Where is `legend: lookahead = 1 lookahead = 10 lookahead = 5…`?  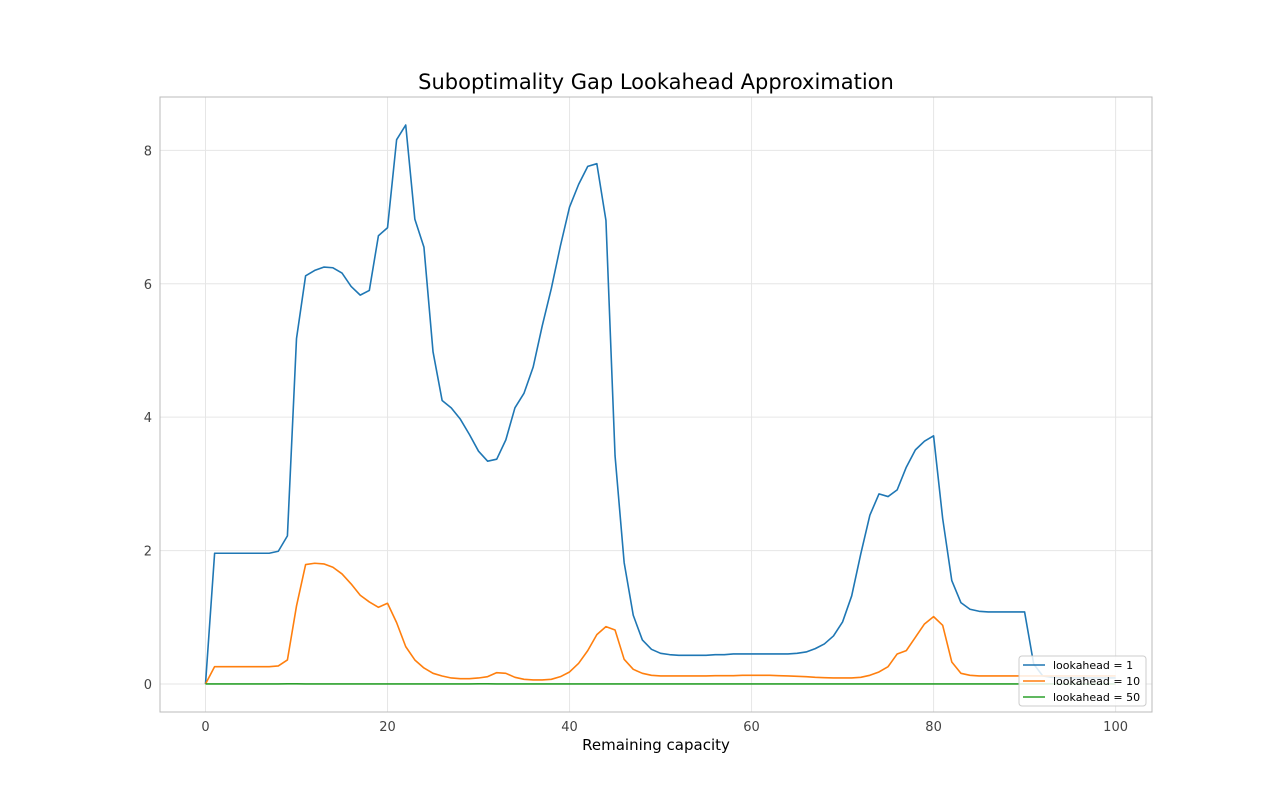 legend: lookahead = 1 lookahead = 10 lookahead = 5… is located at coordinates (1082, 681).